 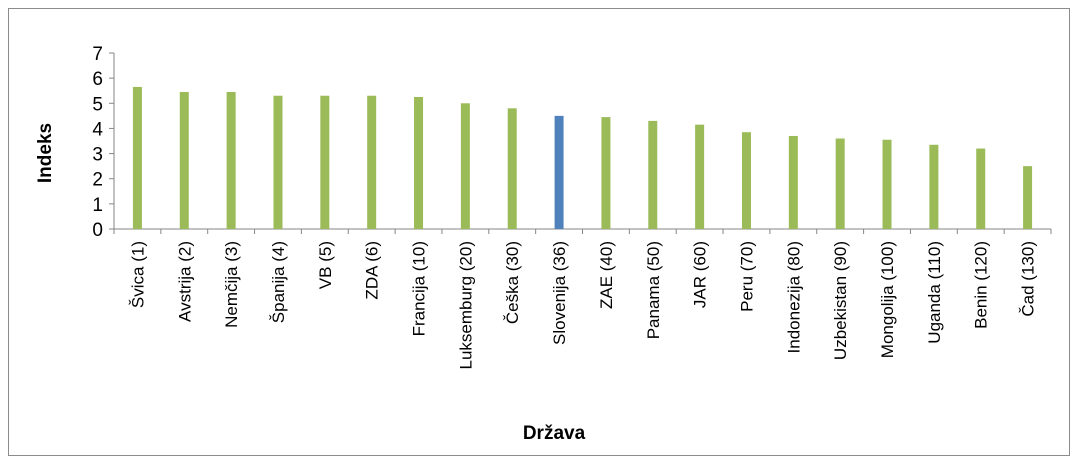 I want to click on x-tick-label: Češka (30), so click(x=512, y=282).